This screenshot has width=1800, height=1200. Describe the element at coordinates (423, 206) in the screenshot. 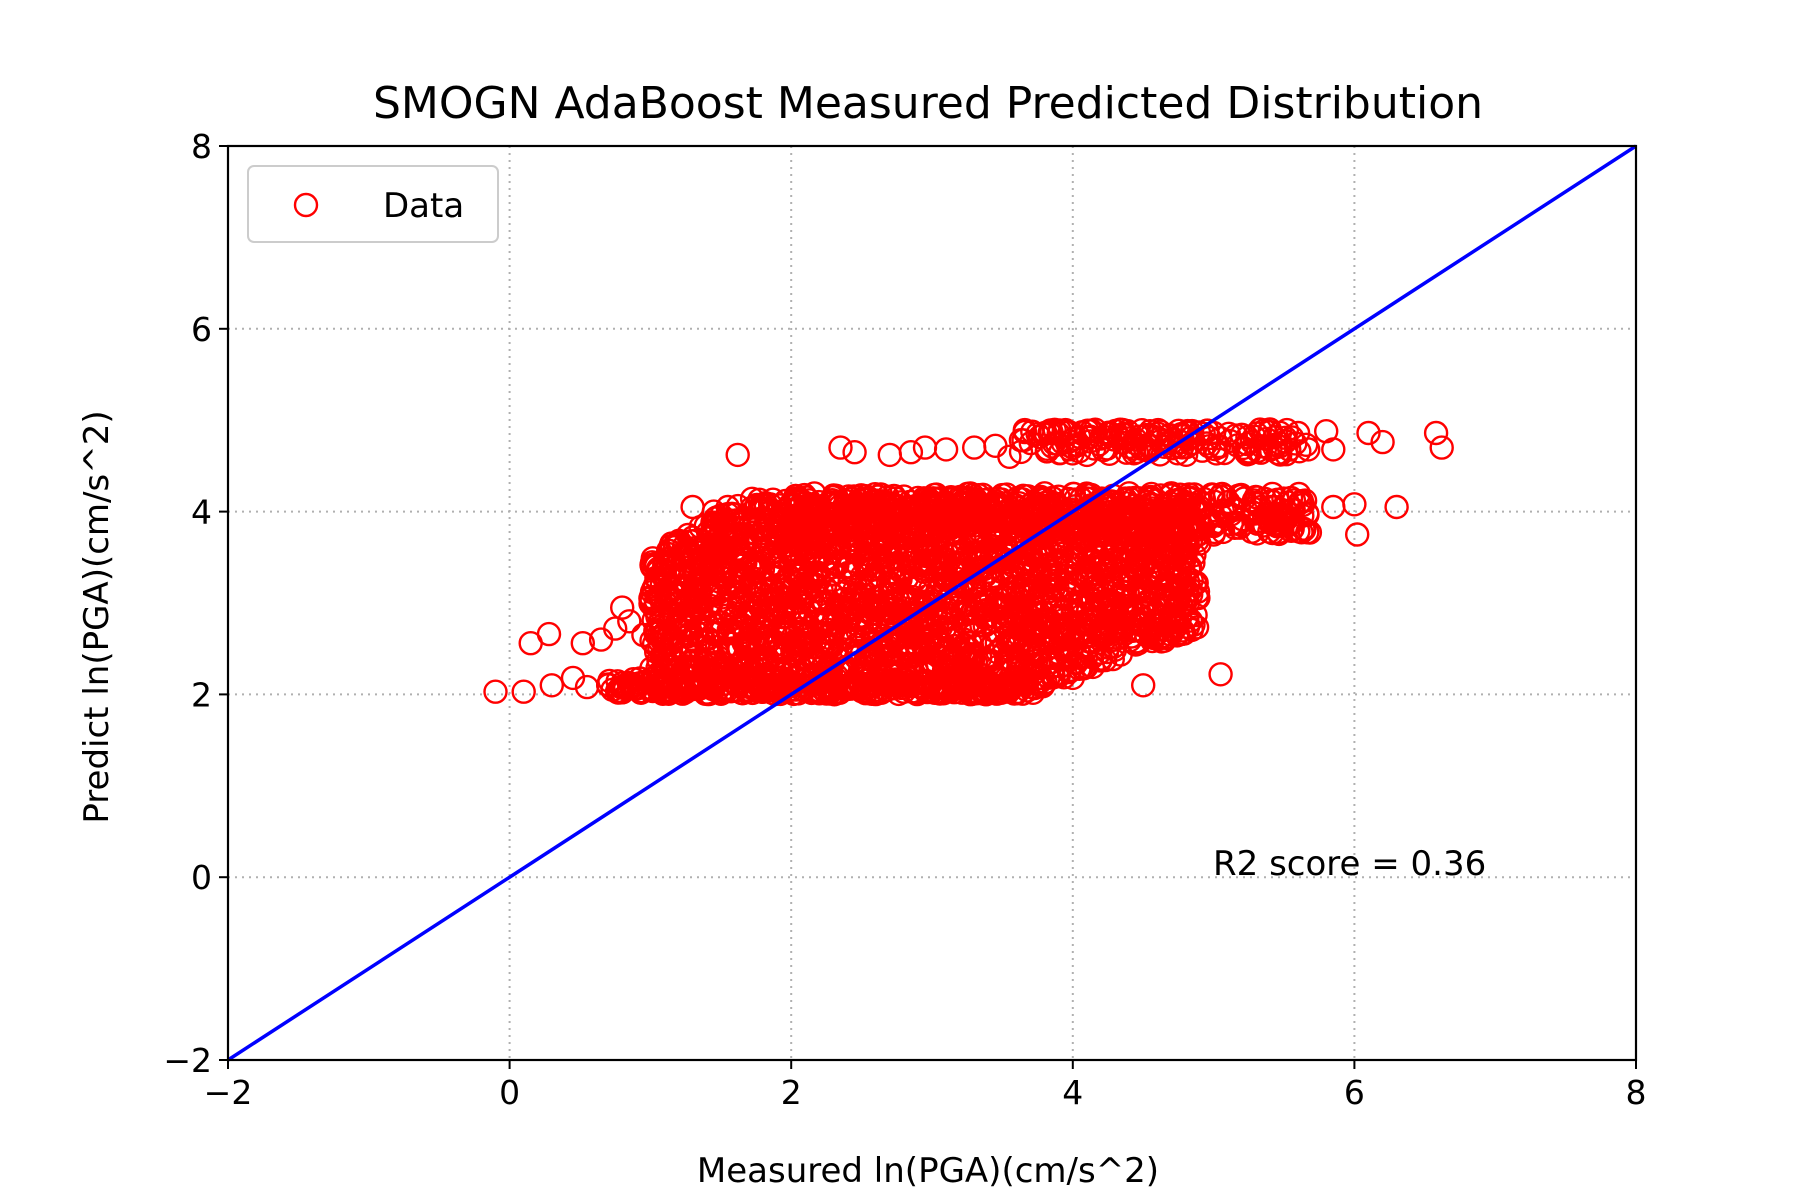

I see `legend-label: Data` at that location.